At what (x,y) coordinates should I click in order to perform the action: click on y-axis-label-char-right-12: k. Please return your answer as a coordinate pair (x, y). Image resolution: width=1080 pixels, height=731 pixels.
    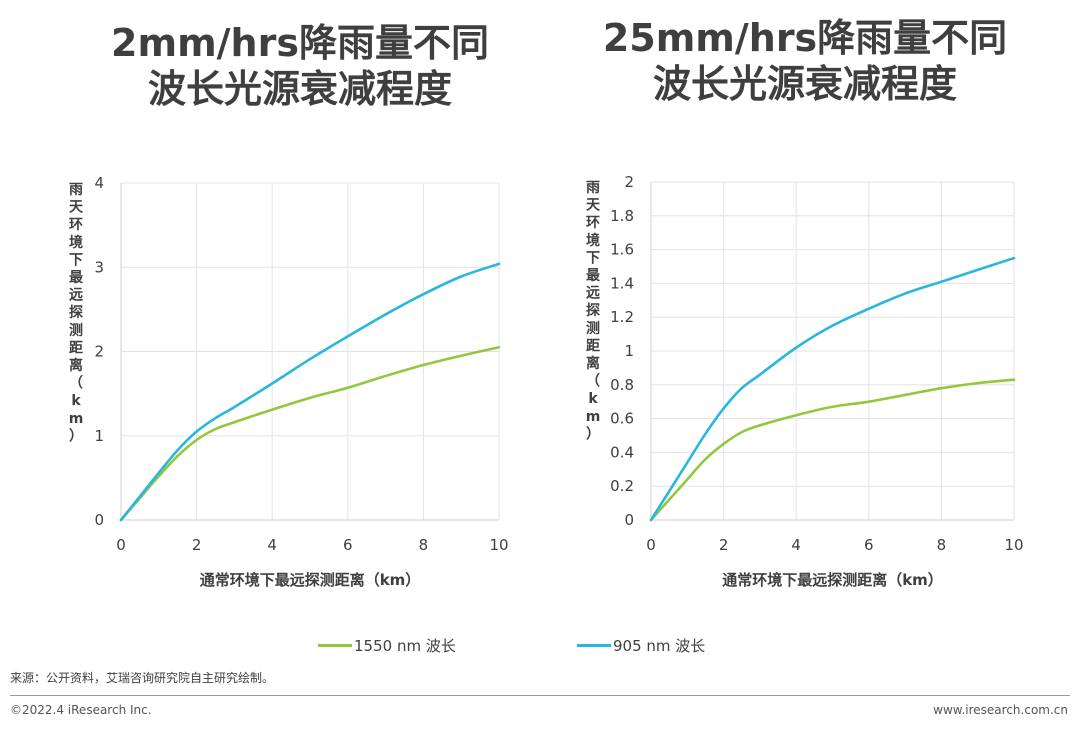
    Looking at the image, I should click on (593, 399).